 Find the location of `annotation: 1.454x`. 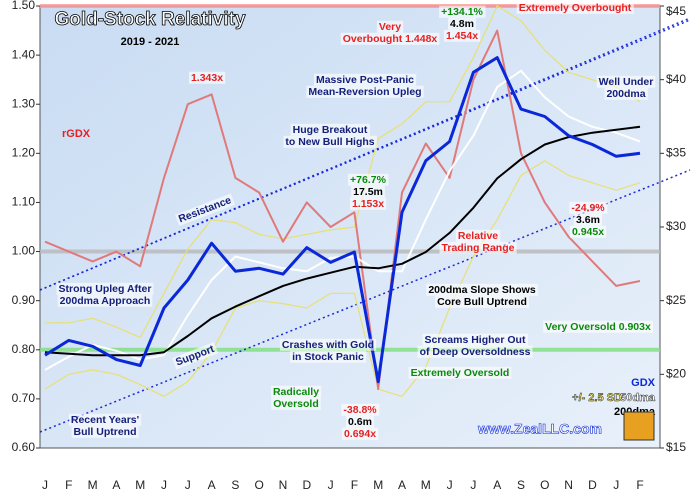

annotation: 1.454x is located at coordinates (462, 36).